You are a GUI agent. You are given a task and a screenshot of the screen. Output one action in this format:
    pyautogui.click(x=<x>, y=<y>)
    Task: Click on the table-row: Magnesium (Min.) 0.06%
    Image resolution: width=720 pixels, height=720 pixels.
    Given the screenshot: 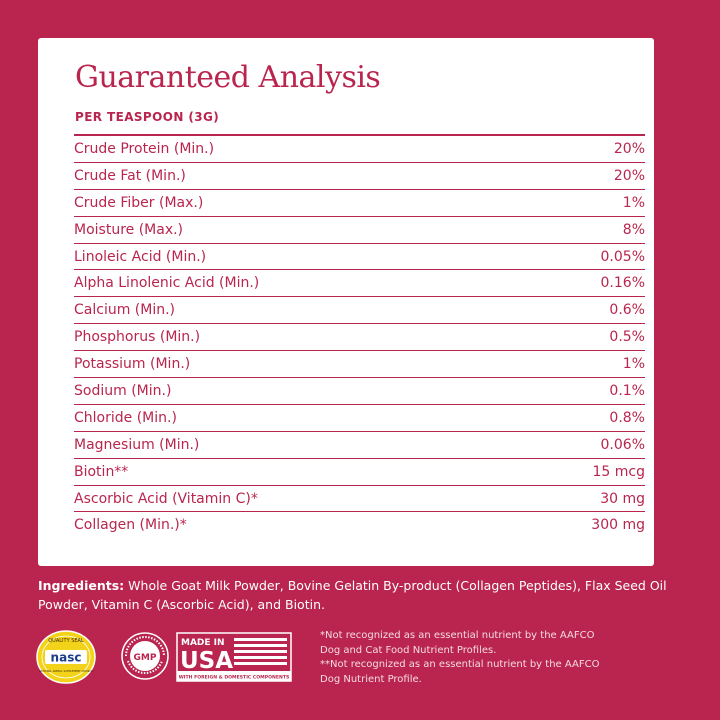 What is the action you would take?
    pyautogui.click(x=359, y=445)
    